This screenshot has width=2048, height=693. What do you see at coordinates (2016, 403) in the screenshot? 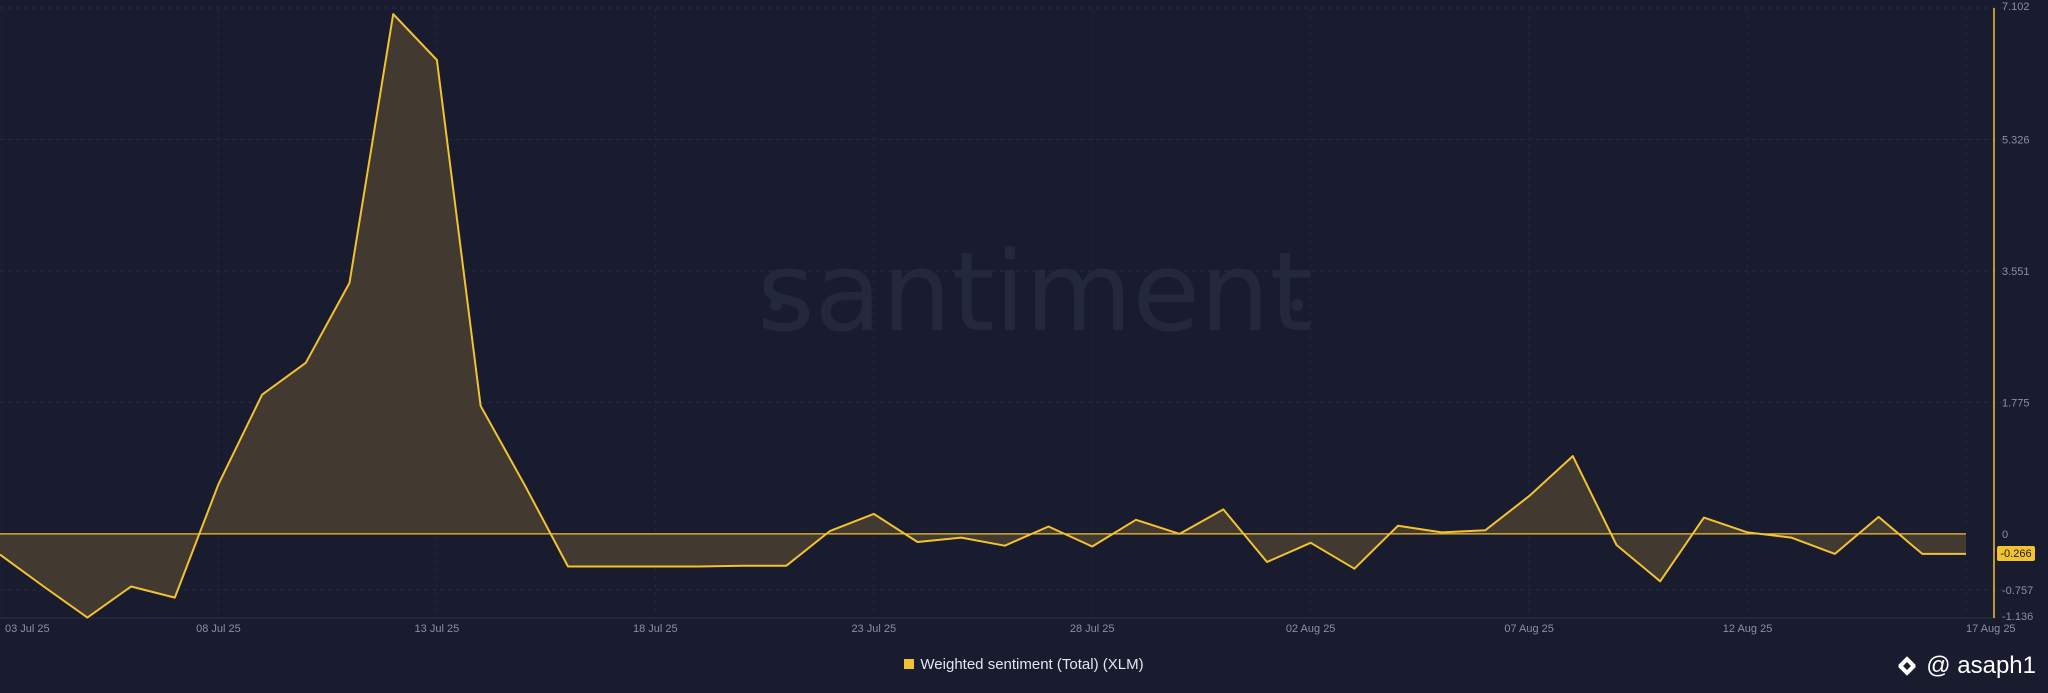
I see `y-tick-label: 1.775` at bounding box center [2016, 403].